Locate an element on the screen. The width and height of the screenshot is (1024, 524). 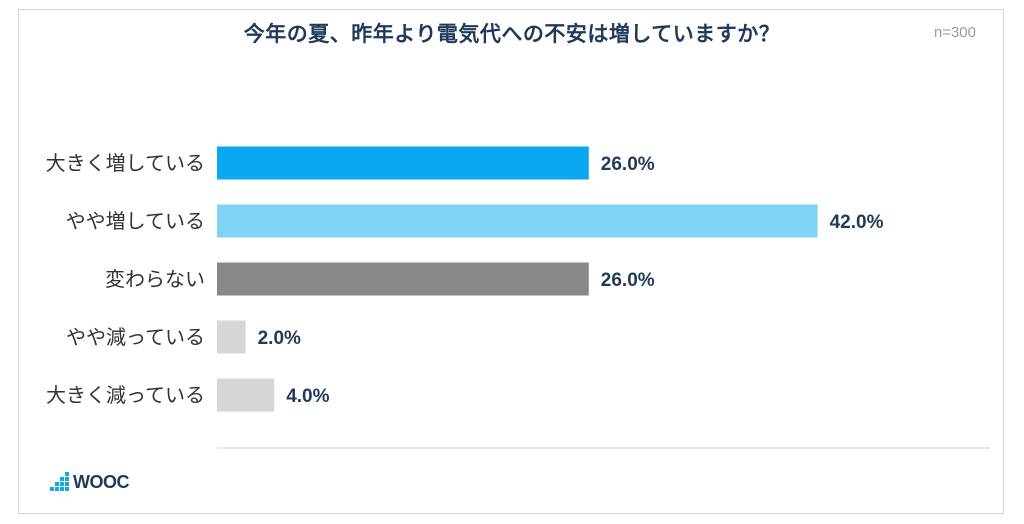
wooc-logo: WOOC is located at coordinates (90, 482).